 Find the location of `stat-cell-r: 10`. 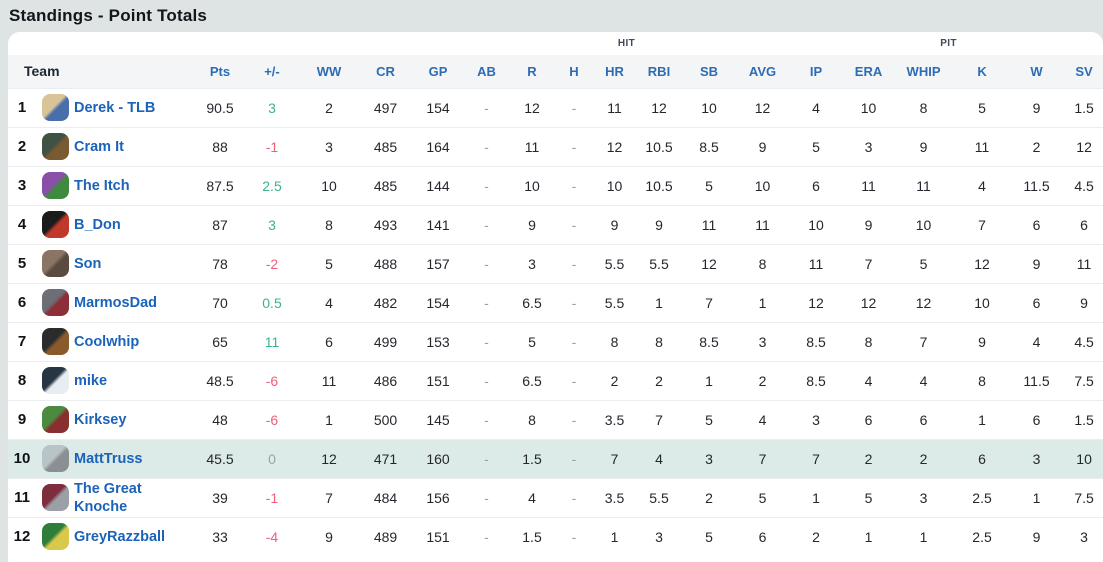

stat-cell-r: 10 is located at coordinates (532, 185).